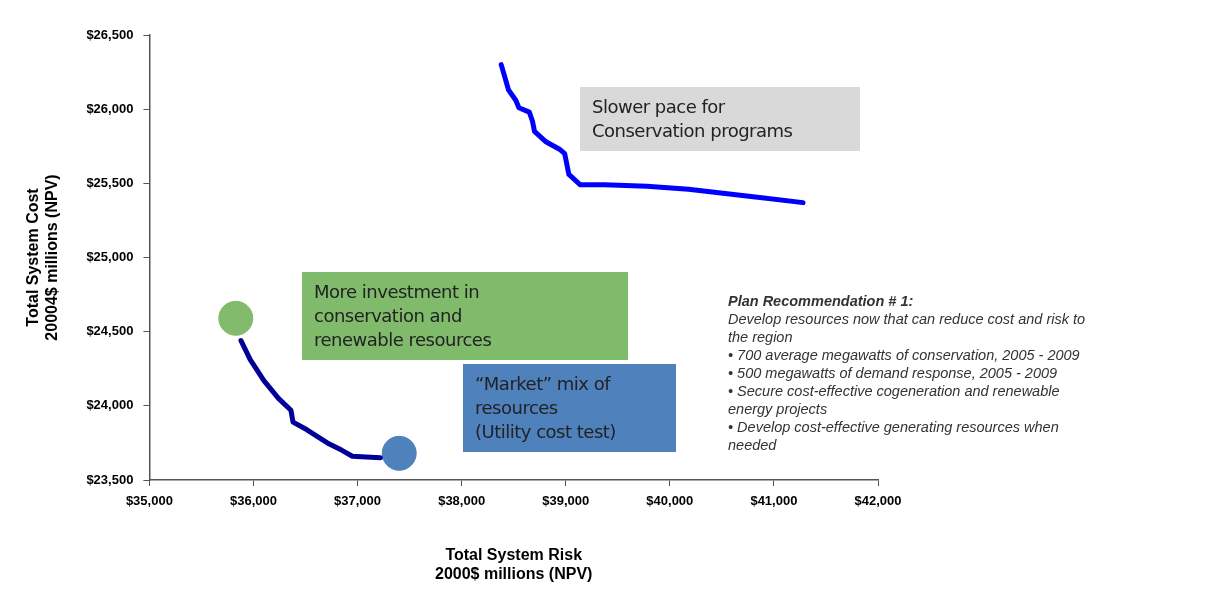 The image size is (1232, 600). What do you see at coordinates (42, 257) in the screenshot?
I see `y-axis-title: Total System Cost 20004$ millions (NPV)` at bounding box center [42, 257].